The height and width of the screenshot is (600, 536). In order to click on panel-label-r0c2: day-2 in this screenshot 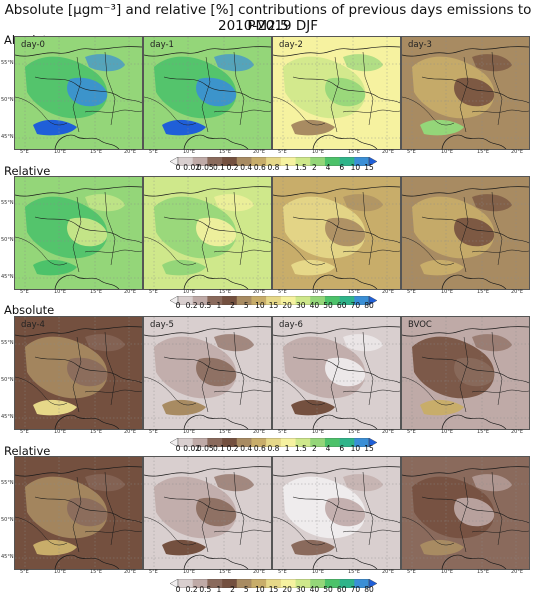, I will do `click(291, 45)`.